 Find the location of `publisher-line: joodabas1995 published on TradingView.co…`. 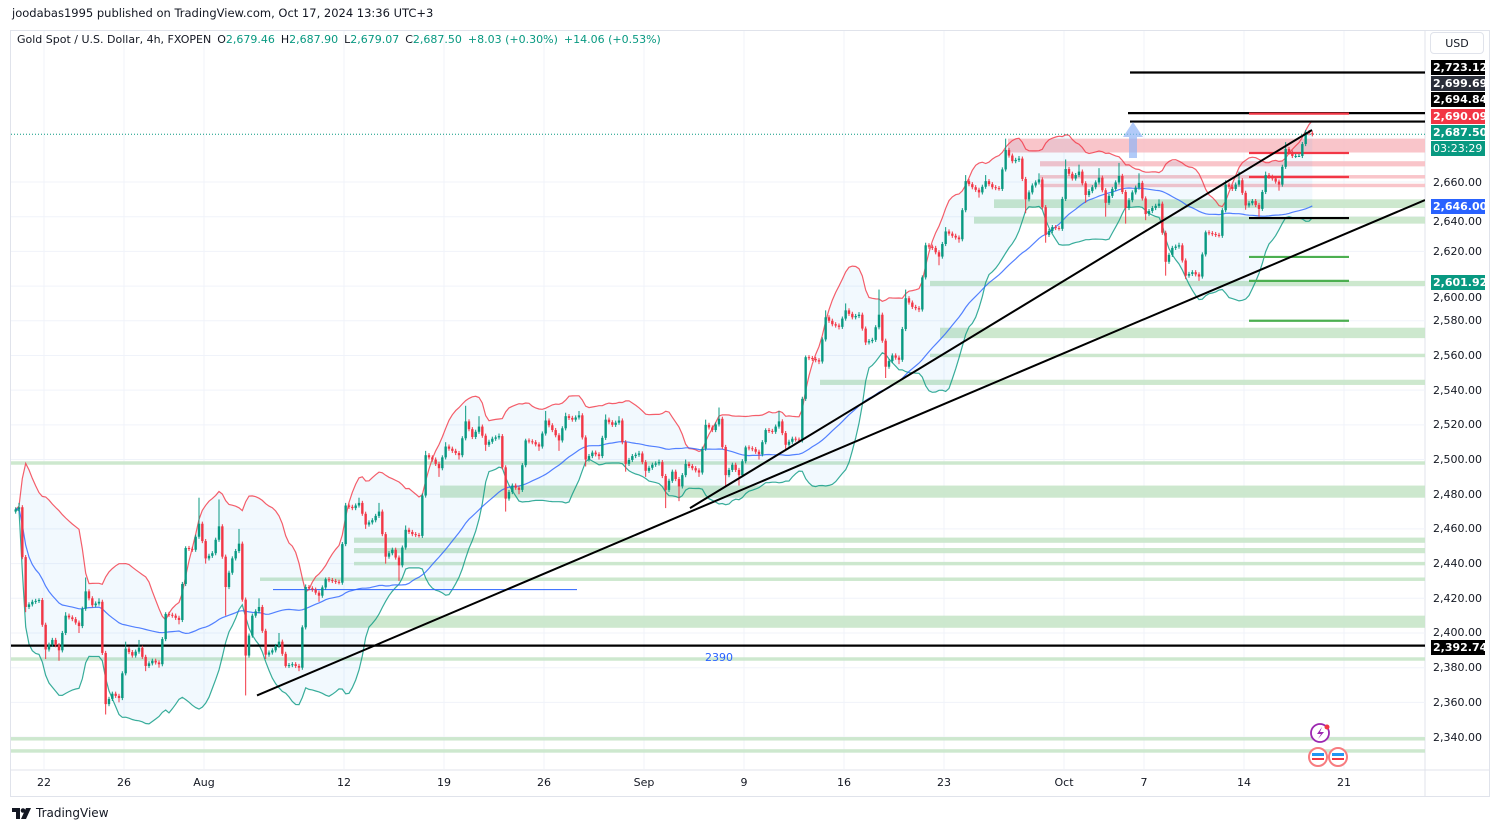

publisher-line: joodabas1995 published on TradingView.co… is located at coordinates (223, 13).